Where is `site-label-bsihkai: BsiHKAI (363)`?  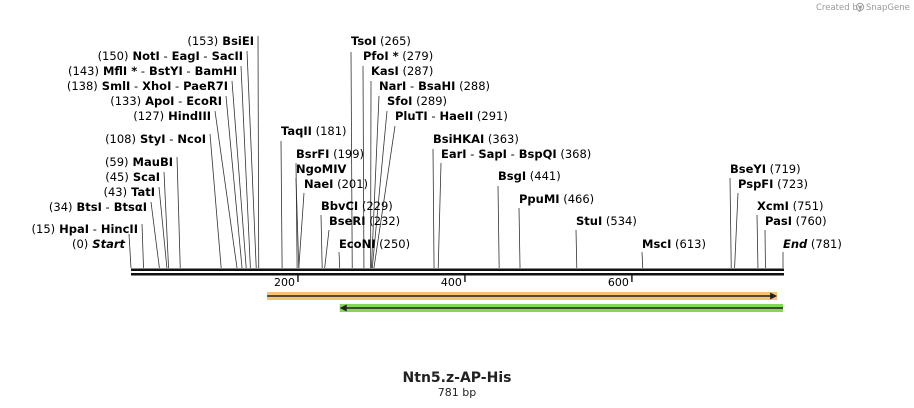 site-label-bsihkai: BsiHKAI (363) is located at coordinates (476, 139).